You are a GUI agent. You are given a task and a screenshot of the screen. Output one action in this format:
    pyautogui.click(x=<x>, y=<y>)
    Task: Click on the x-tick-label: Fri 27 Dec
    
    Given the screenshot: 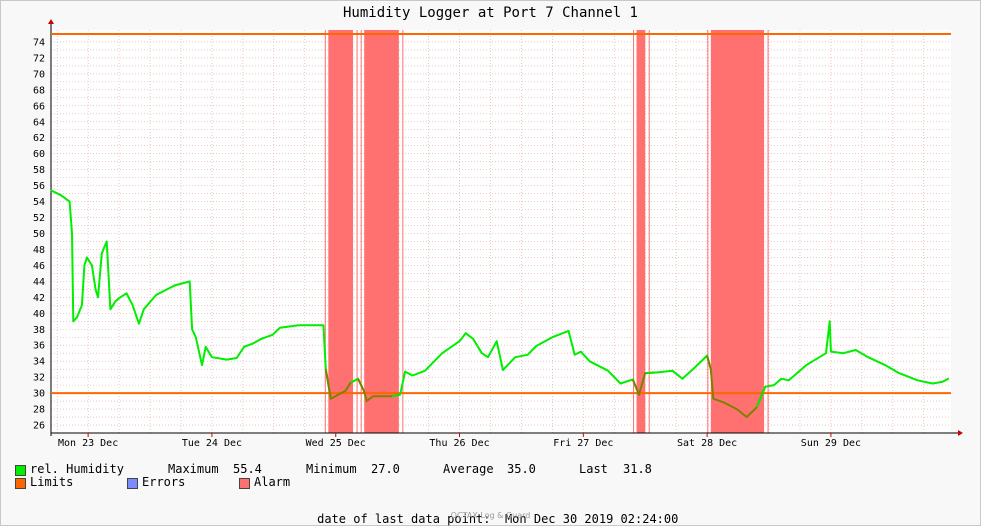 What is the action you would take?
    pyautogui.click(x=583, y=443)
    